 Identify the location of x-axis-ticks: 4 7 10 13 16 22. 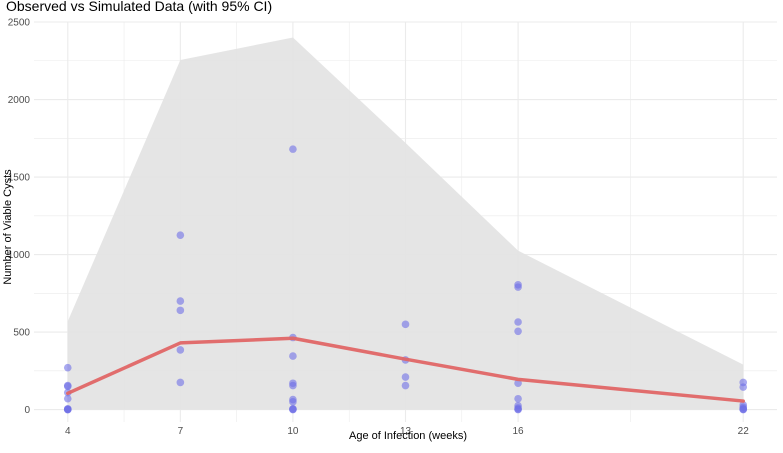
(407, 431).